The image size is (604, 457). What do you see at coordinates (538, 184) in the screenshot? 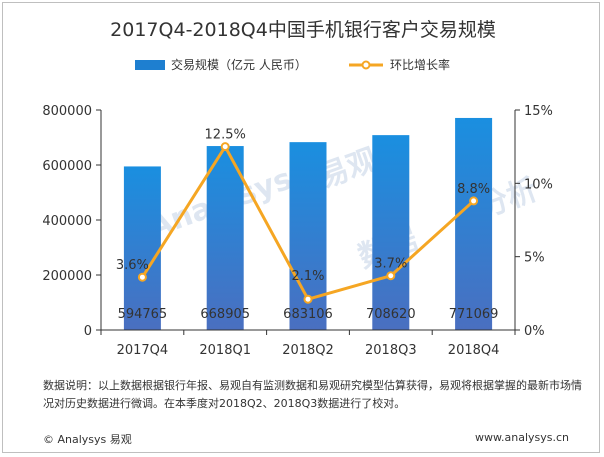
I see `right-axis-tick-label: 10%` at bounding box center [538, 184].